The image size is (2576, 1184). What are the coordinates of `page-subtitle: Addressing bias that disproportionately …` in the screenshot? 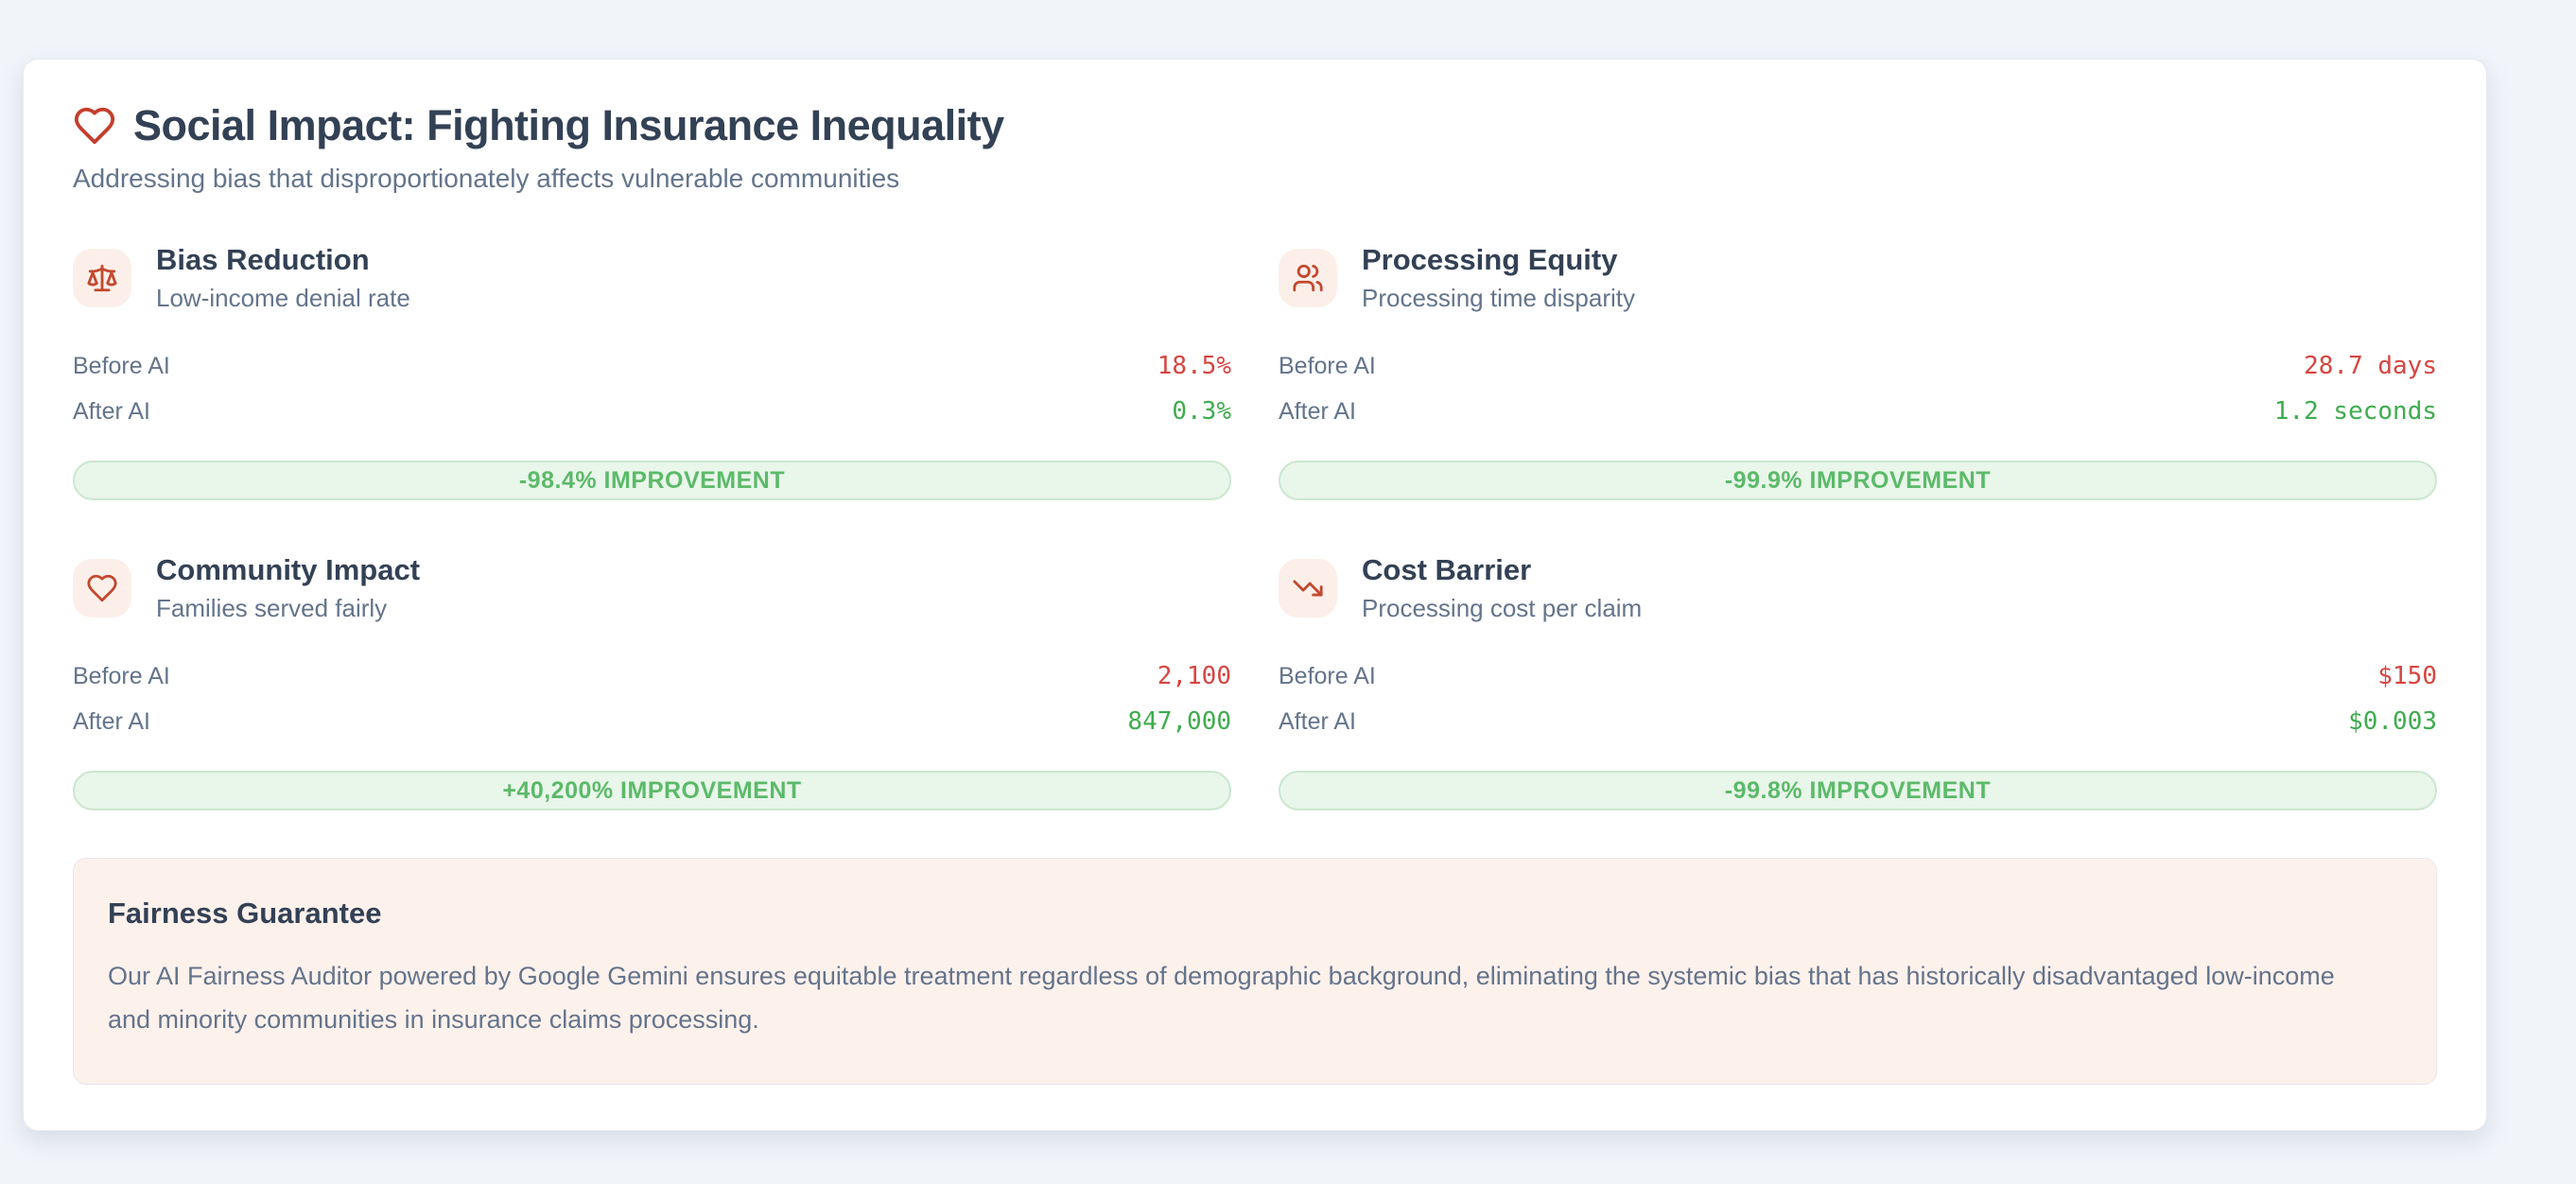 It's located at (486, 178).